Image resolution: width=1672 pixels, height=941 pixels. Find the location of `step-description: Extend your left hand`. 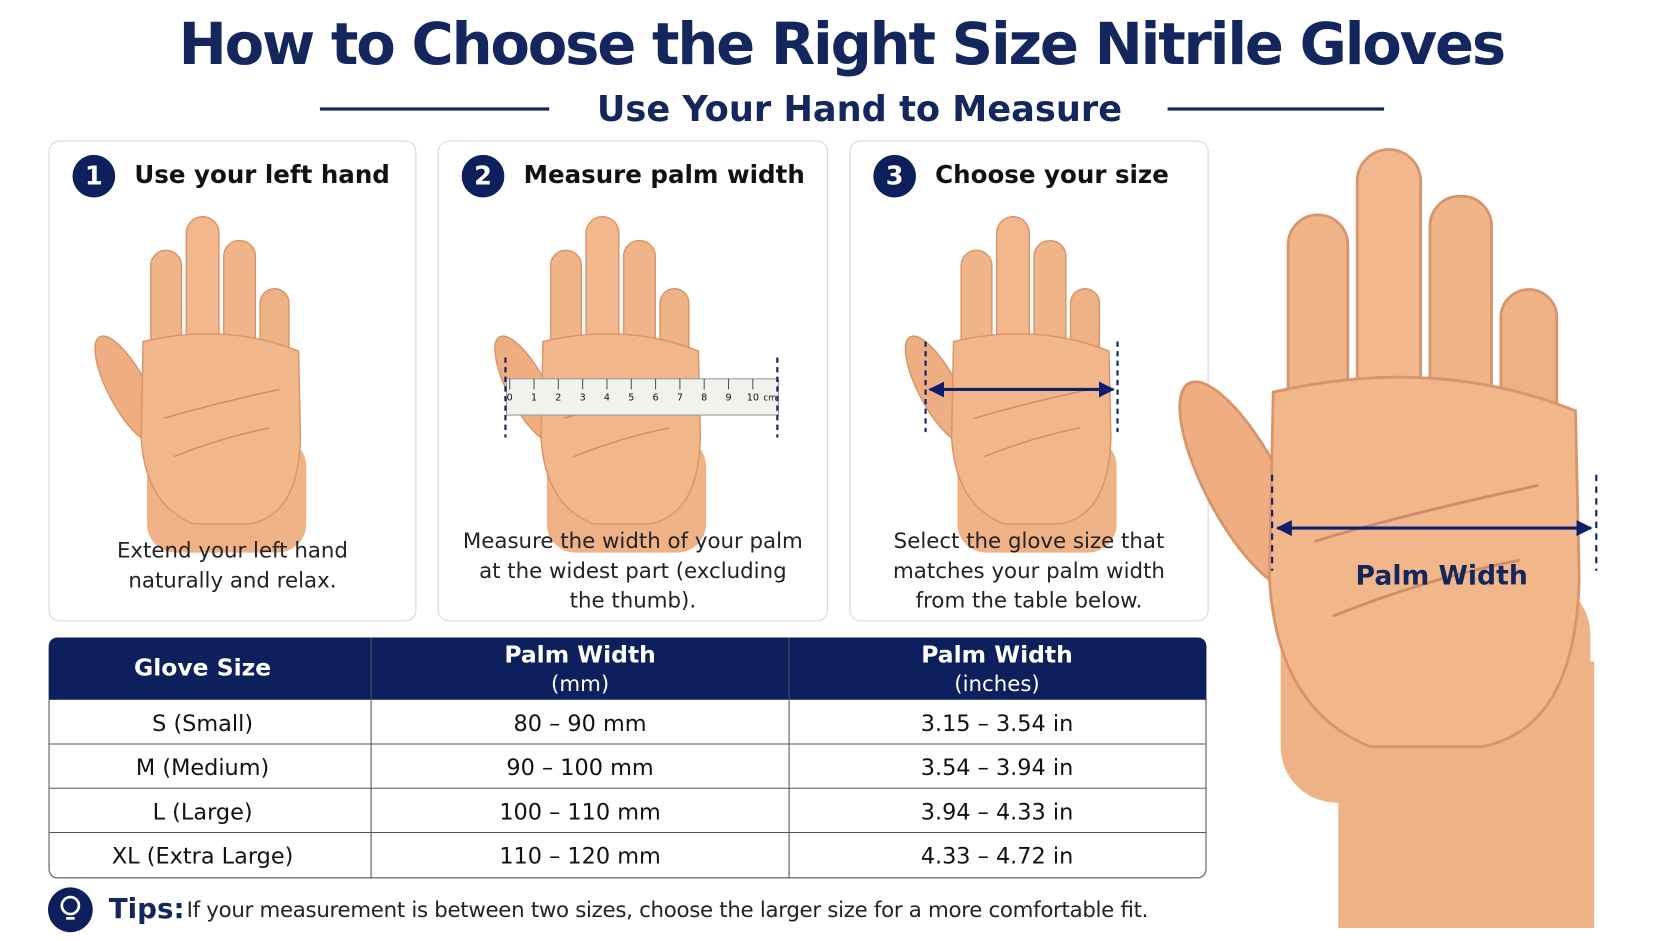

step-description: Extend your left hand is located at coordinates (232, 551).